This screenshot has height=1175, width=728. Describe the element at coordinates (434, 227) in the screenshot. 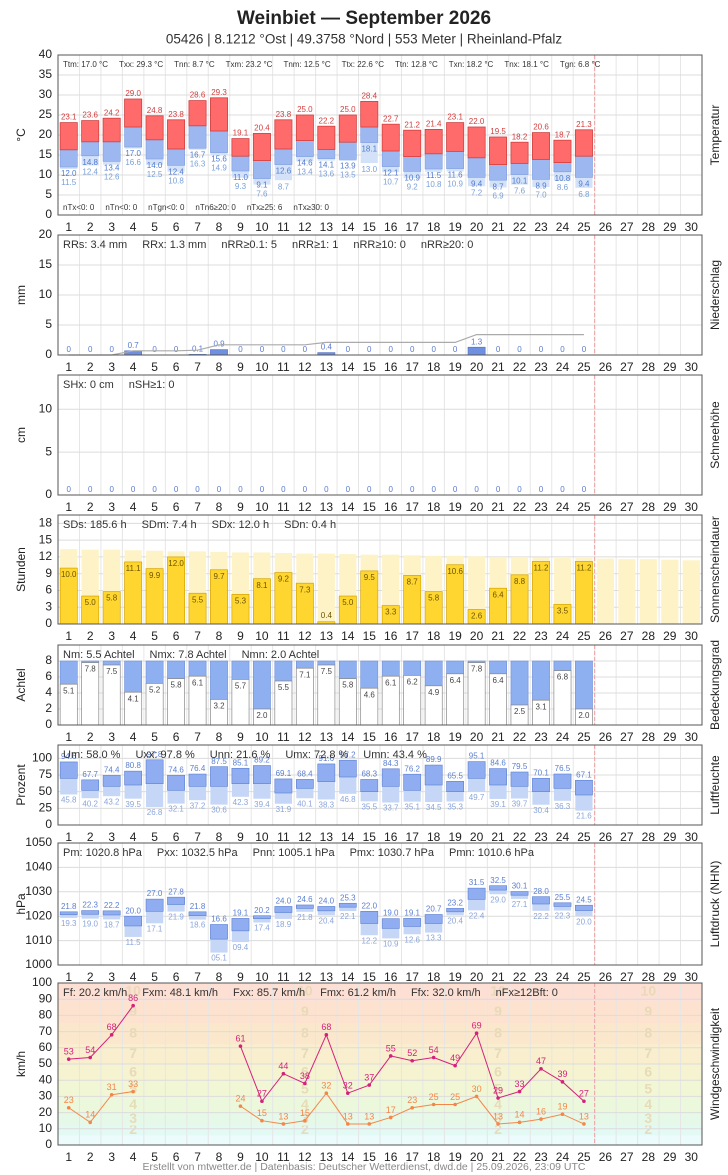

I see `x-tick-label: 18` at that location.